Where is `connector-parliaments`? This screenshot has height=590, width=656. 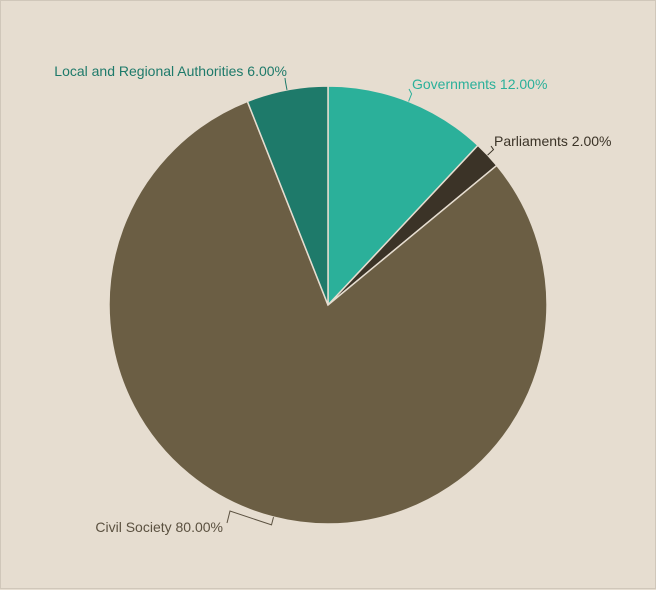 connector-parliaments is located at coordinates (491, 150).